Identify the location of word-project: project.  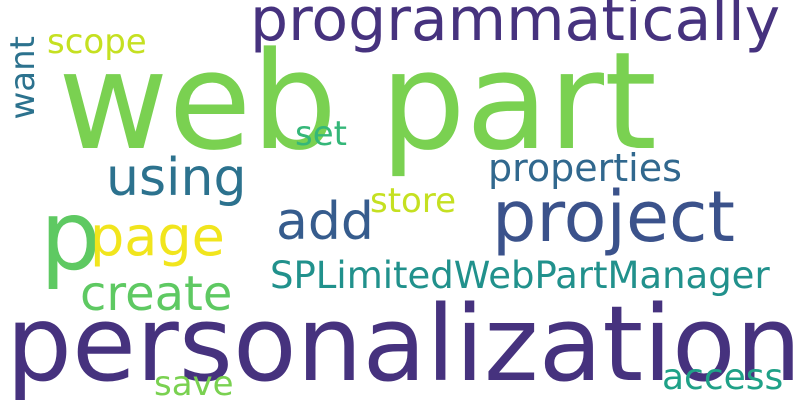
(613, 217).